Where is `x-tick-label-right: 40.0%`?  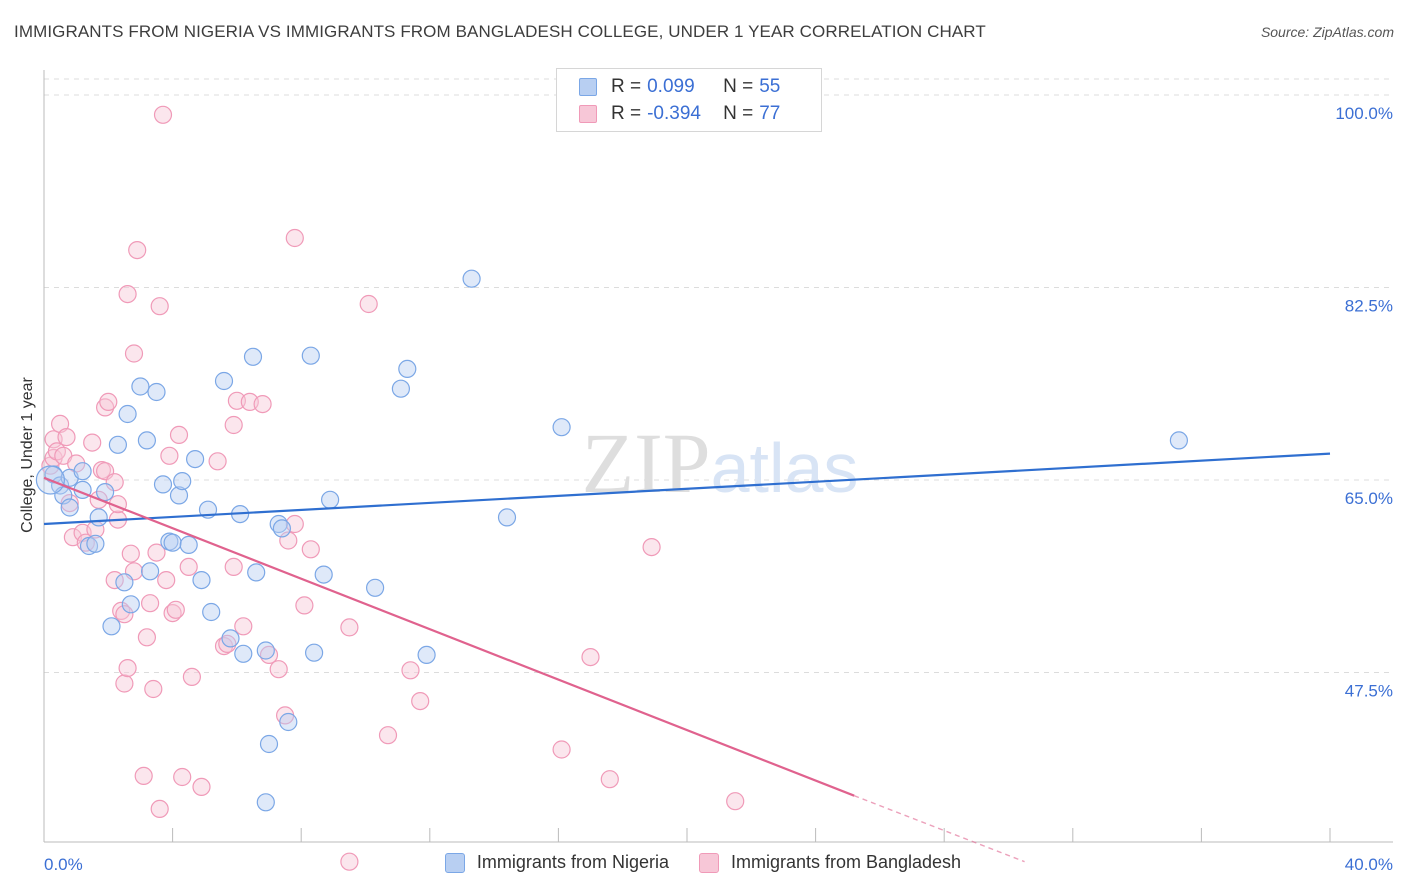
x-tick-label-right: 40.0% is located at coordinates (1369, 864).